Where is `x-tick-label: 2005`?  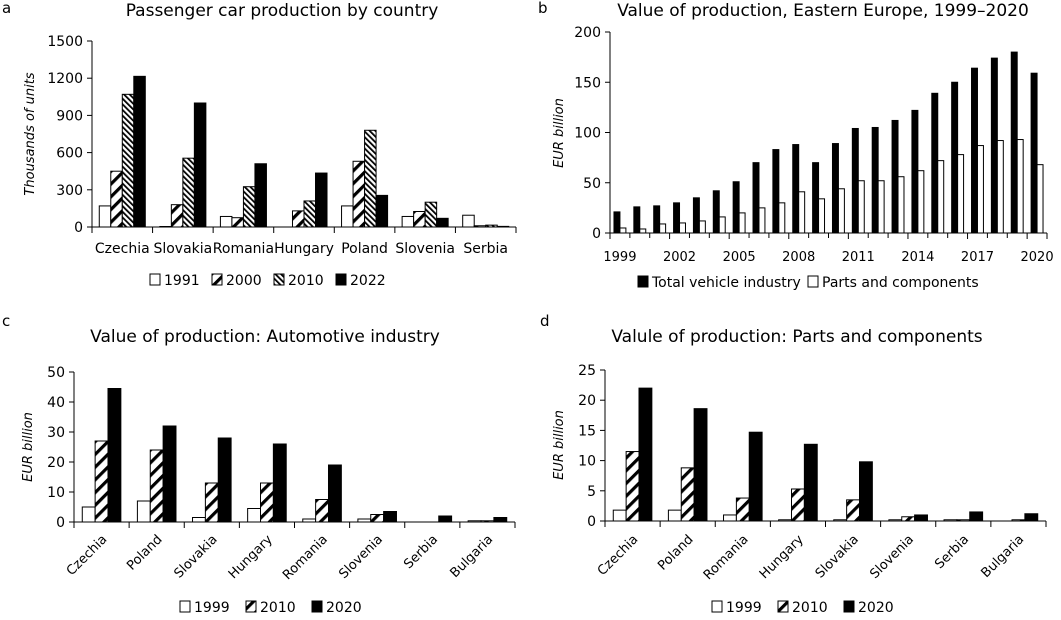
x-tick-label: 2005 is located at coordinates (739, 257).